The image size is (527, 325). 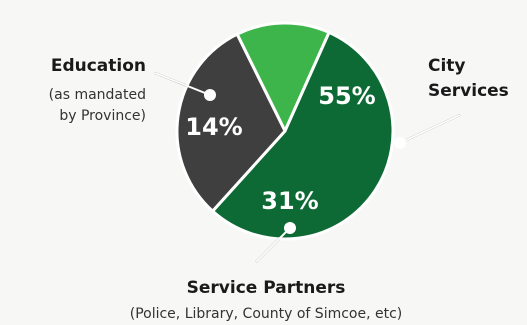 What do you see at coordinates (430, 129) in the screenshot?
I see `leader-line-city-services` at bounding box center [430, 129].